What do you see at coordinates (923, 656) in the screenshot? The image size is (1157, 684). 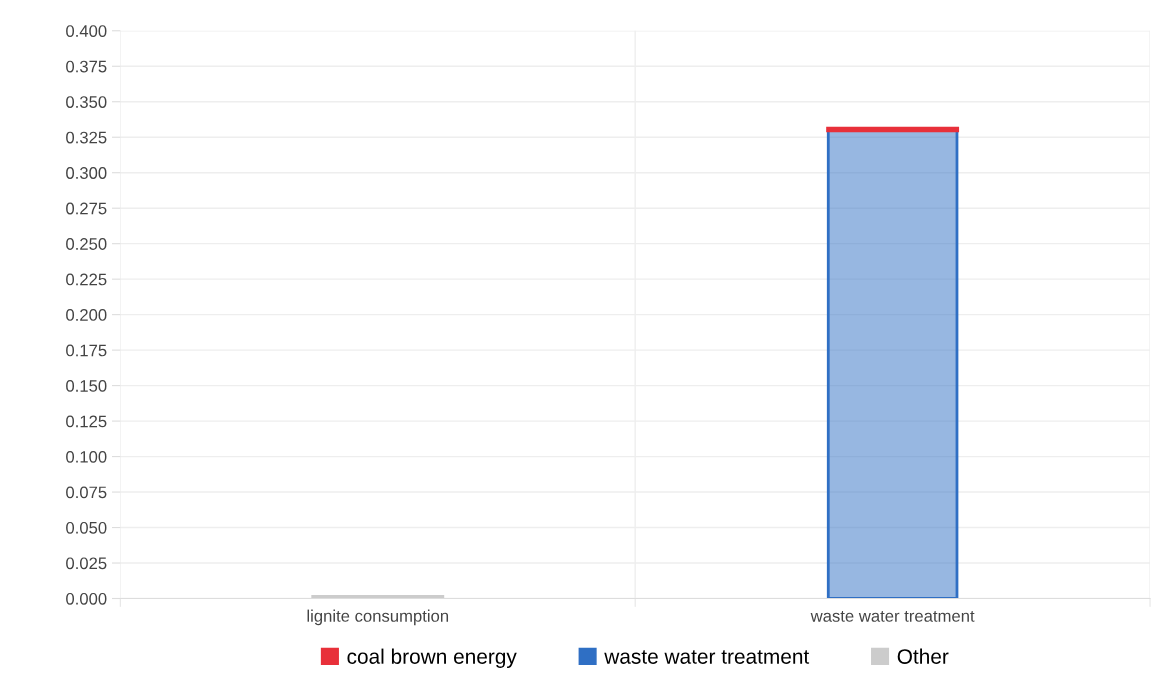 I see `legend-label: Other` at bounding box center [923, 656].